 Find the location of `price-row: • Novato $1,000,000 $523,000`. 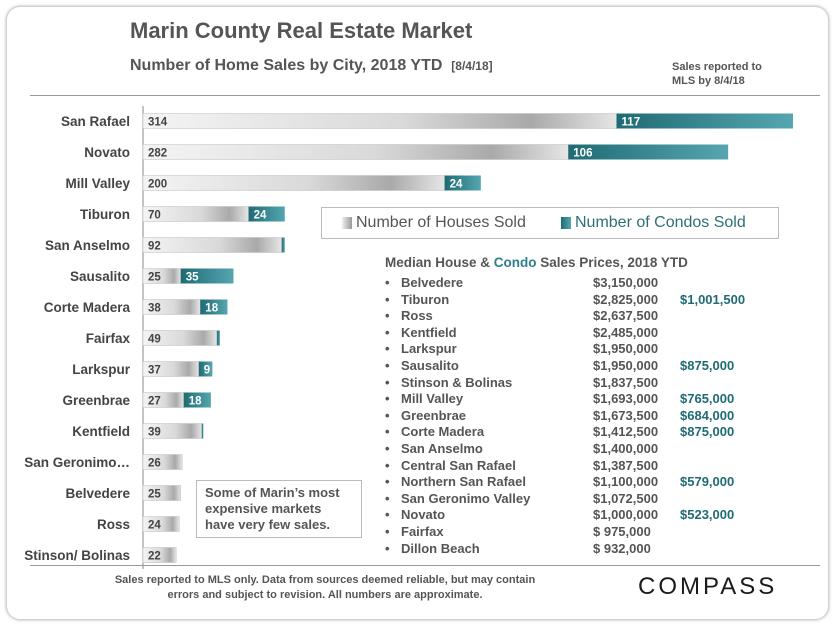

price-row: • Novato $1,000,000 $523,000 is located at coordinates (585, 515).